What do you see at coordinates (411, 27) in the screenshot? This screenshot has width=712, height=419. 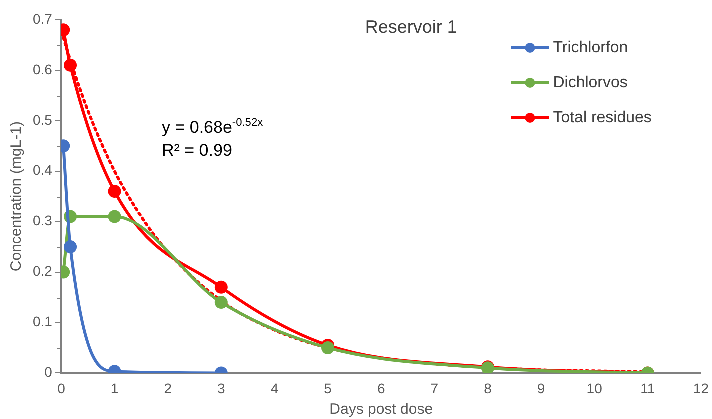 I see `chart-title: Reservoir 1` at bounding box center [411, 27].